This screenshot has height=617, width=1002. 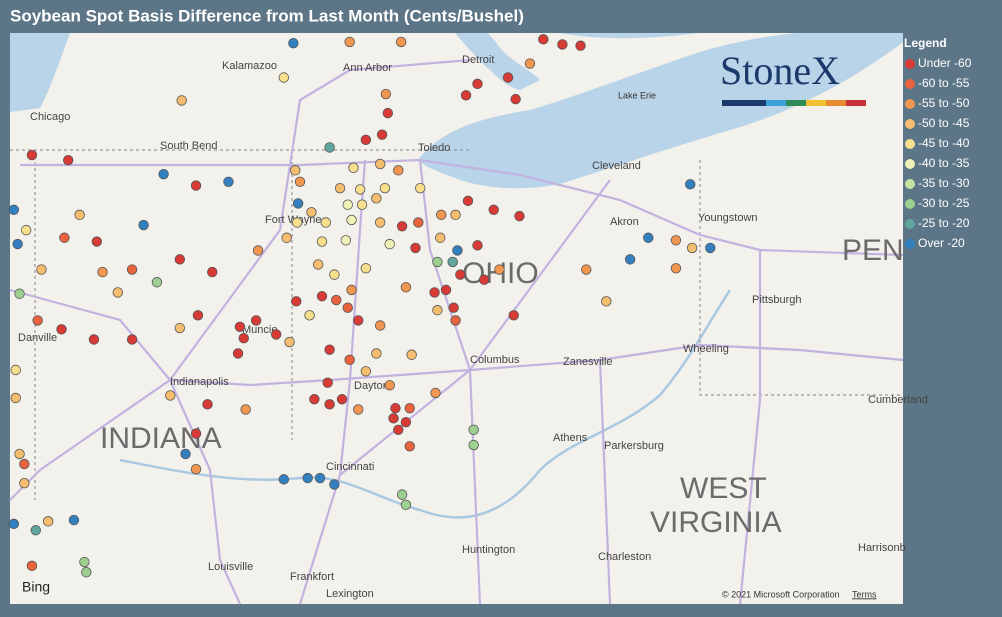 I want to click on map-label: Frankfort, so click(x=312, y=577).